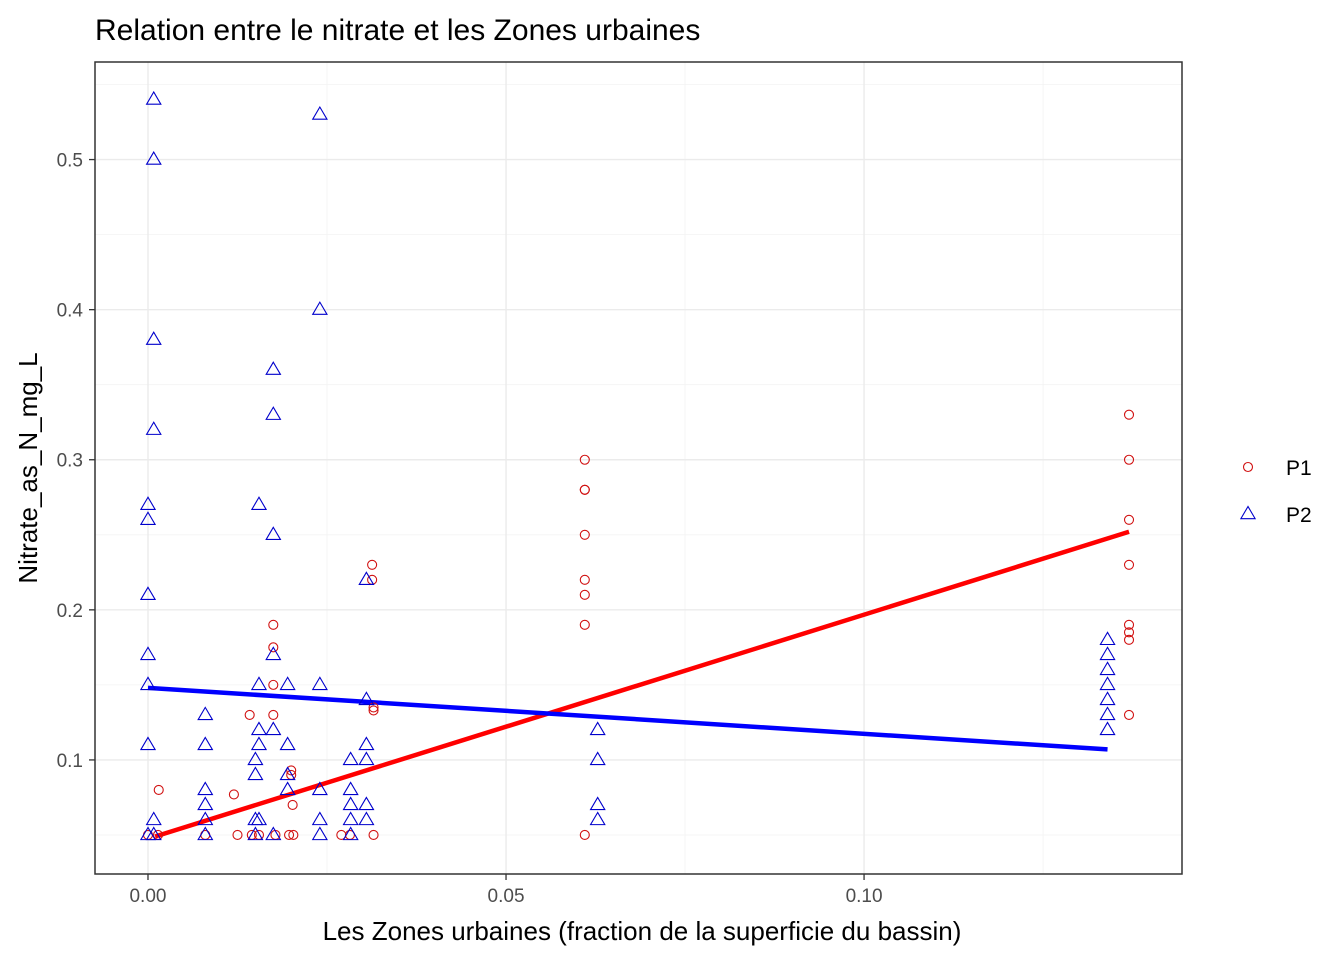 This screenshot has width=1344, height=960. I want to click on legend-key-p2, so click(1248, 512).